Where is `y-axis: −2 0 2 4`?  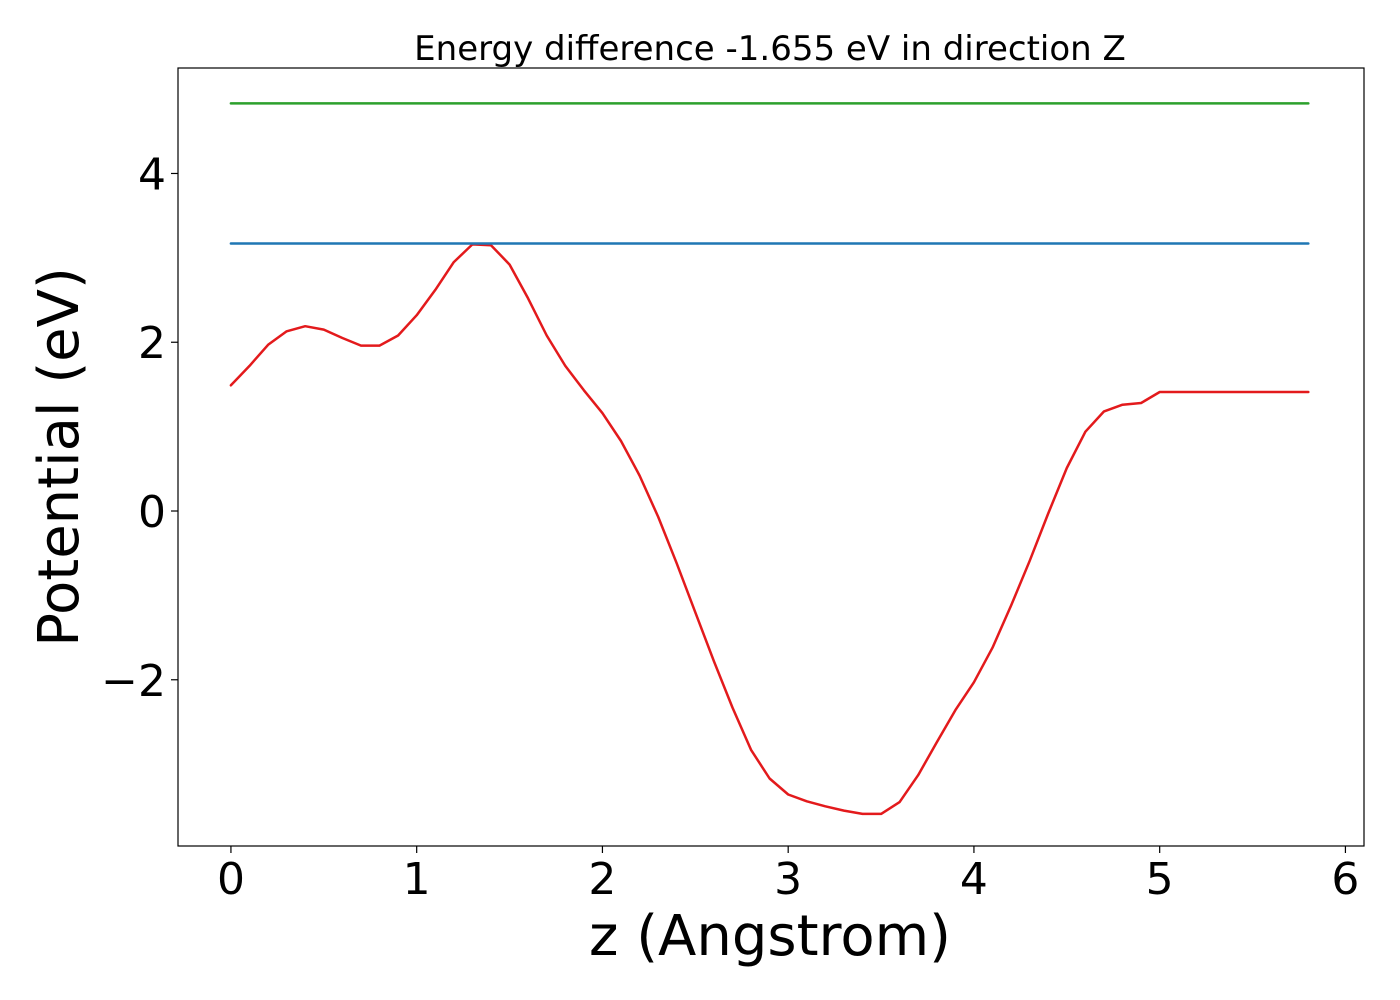 y-axis: −2 0 2 4 is located at coordinates (139, 428).